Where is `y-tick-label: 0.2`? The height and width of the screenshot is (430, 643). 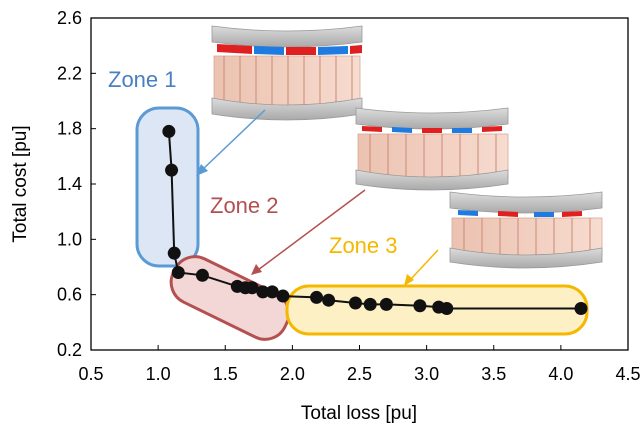
y-tick-label: 0.2 is located at coordinates (69, 350).